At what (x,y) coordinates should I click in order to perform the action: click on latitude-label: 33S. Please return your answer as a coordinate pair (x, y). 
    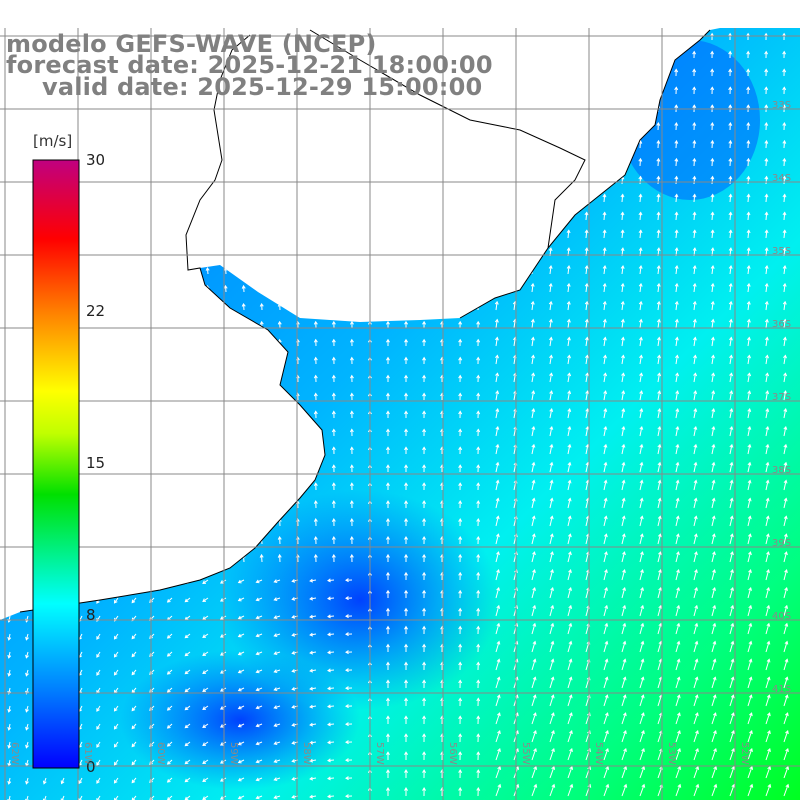
    Looking at the image, I should click on (782, 105).